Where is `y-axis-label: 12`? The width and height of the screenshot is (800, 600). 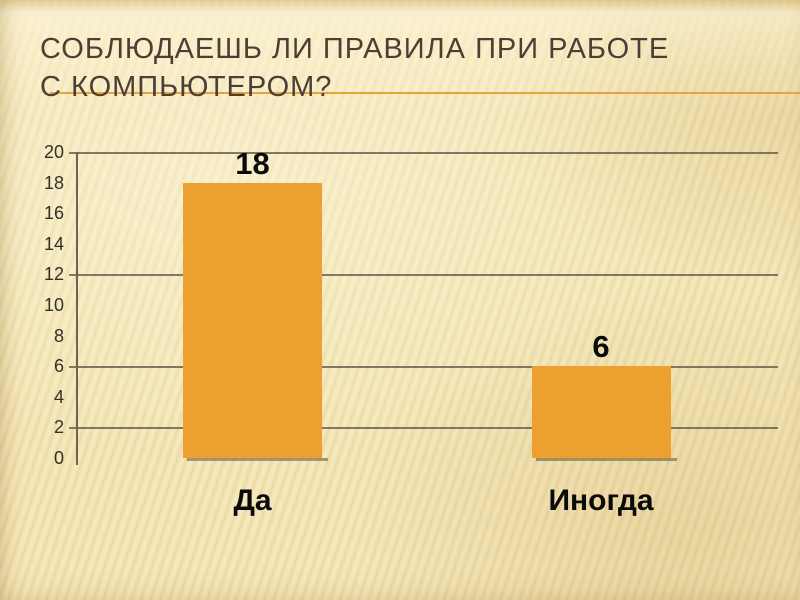
y-axis-label: 12 is located at coordinates (53, 274).